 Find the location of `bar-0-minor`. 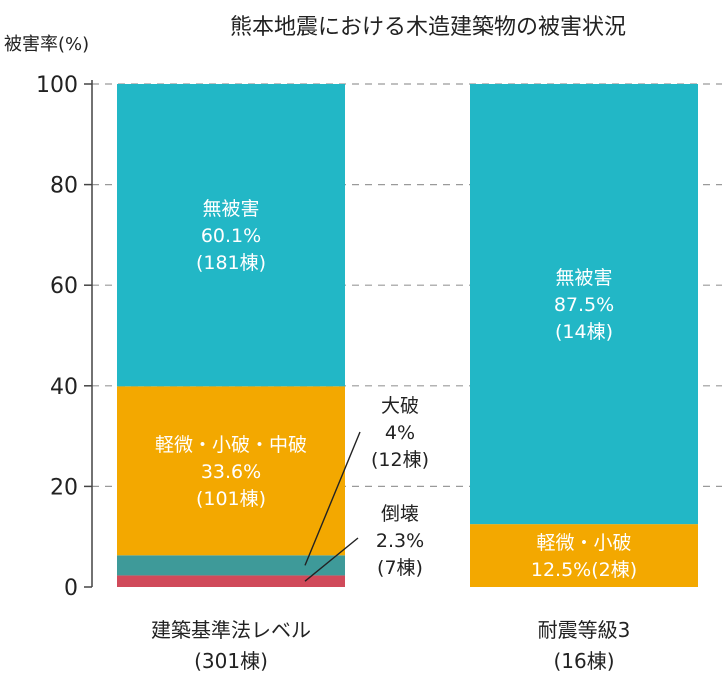

bar-0-minor is located at coordinates (231, 471).